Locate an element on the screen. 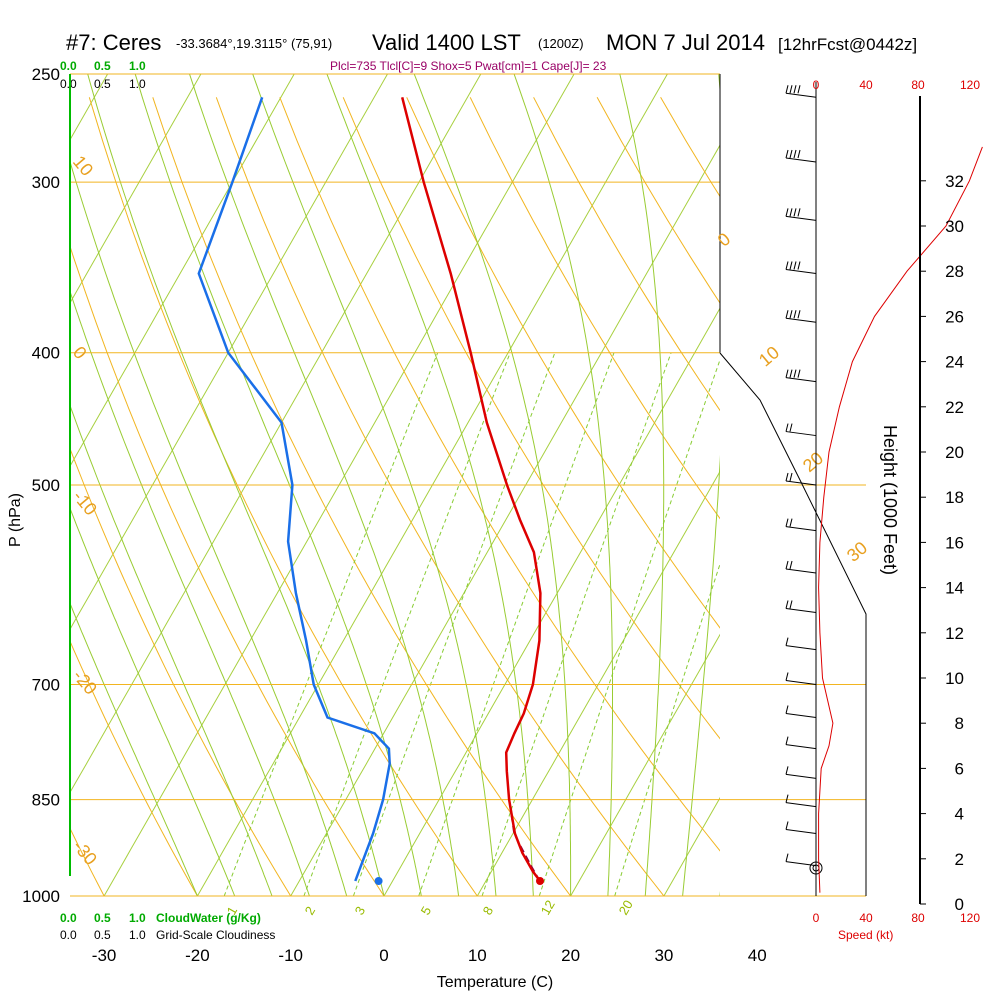  mixing-ratio-label: 20 is located at coordinates (626, 907).